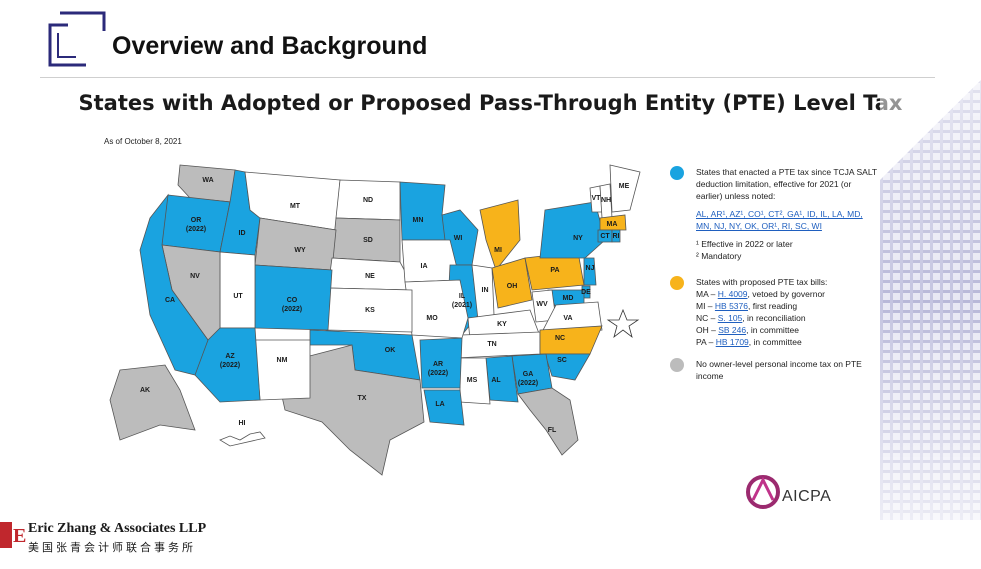 This screenshot has height=569, width=981. I want to click on state-label-co: CO, so click(292, 300).